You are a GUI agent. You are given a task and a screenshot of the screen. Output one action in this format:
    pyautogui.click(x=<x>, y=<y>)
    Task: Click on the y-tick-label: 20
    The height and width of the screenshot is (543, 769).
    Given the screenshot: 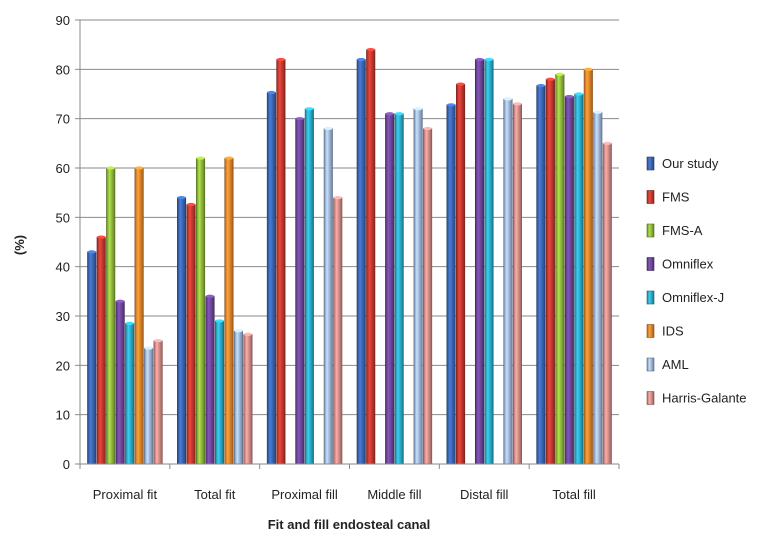 What is the action you would take?
    pyautogui.click(x=63, y=365)
    